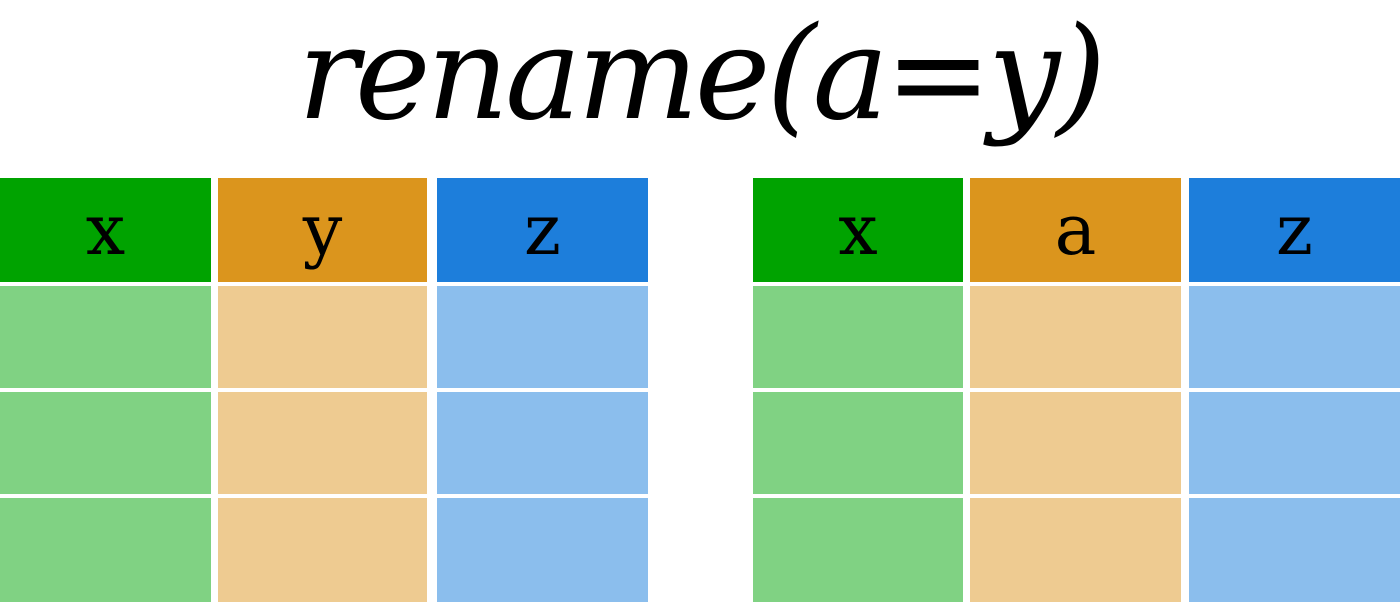 The width and height of the screenshot is (1400, 602). What do you see at coordinates (702, 74) in the screenshot?
I see `function-call-title: rename(a=y)` at bounding box center [702, 74].